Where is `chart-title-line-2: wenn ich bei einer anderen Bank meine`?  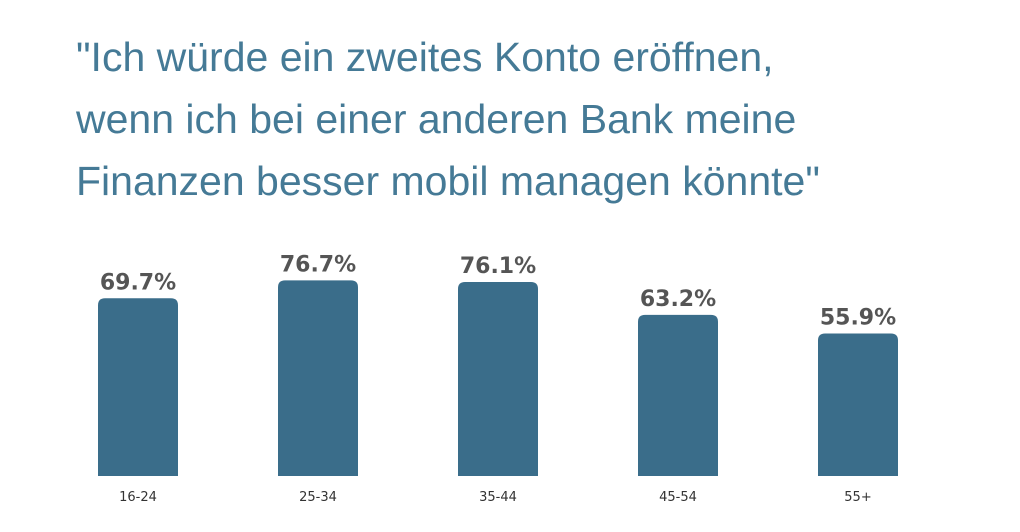 chart-title-line-2: wenn ich bei einer anderen Bank meine is located at coordinates (436, 119).